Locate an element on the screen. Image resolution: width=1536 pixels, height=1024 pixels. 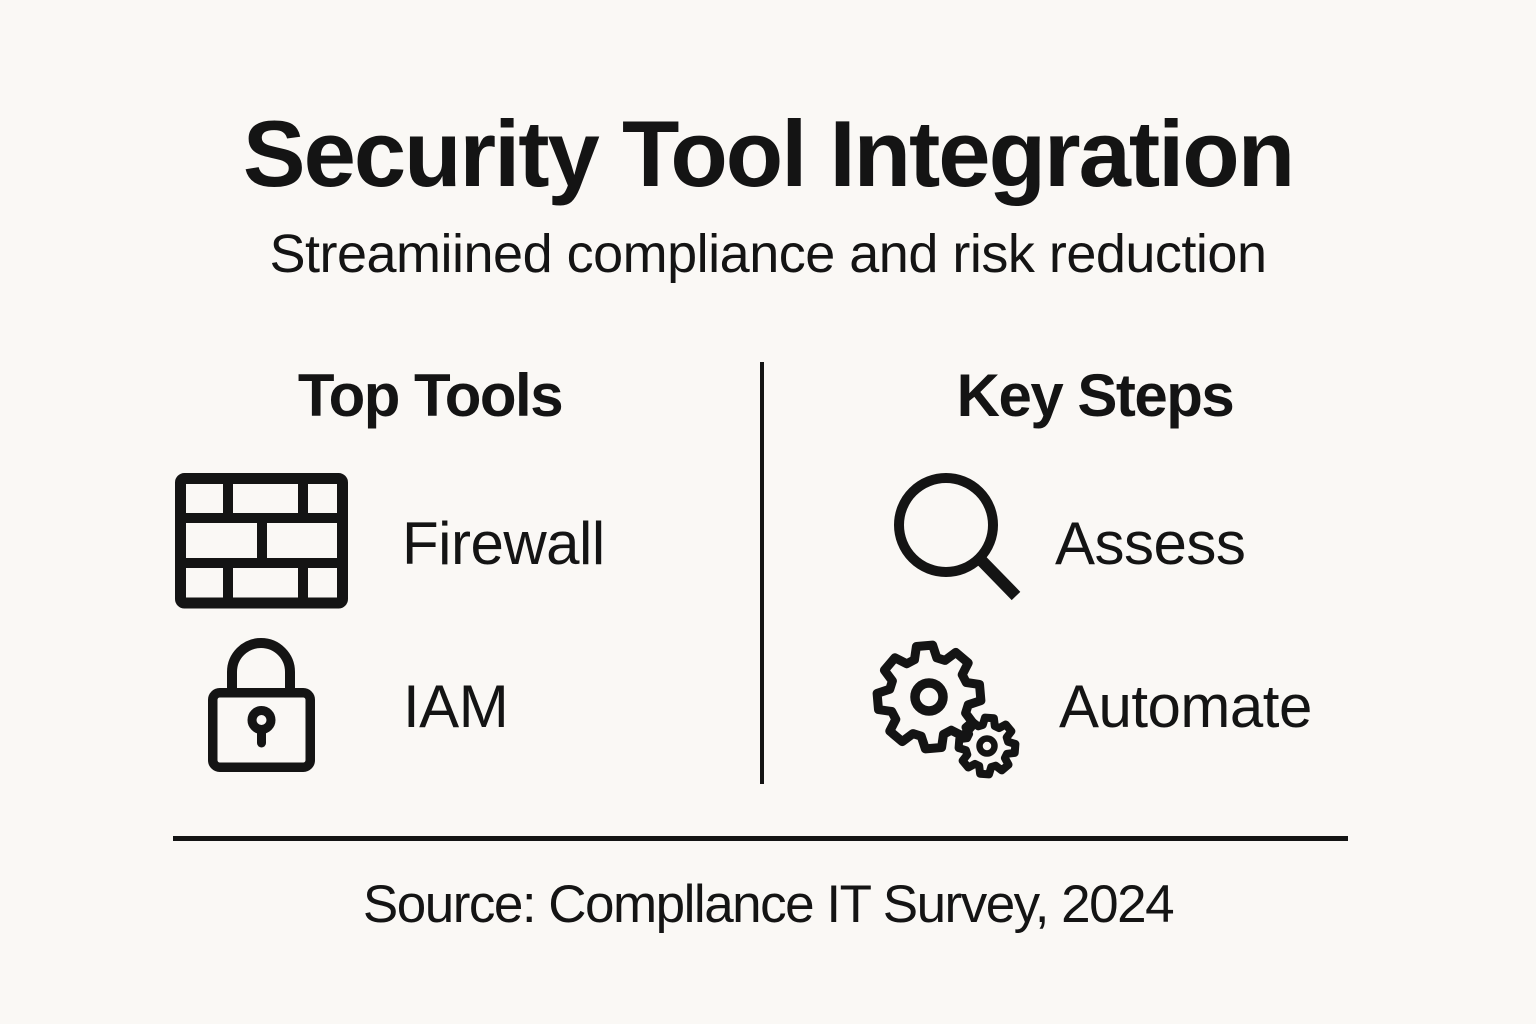
right-item-label-assess: Assess is located at coordinates (1150, 543).